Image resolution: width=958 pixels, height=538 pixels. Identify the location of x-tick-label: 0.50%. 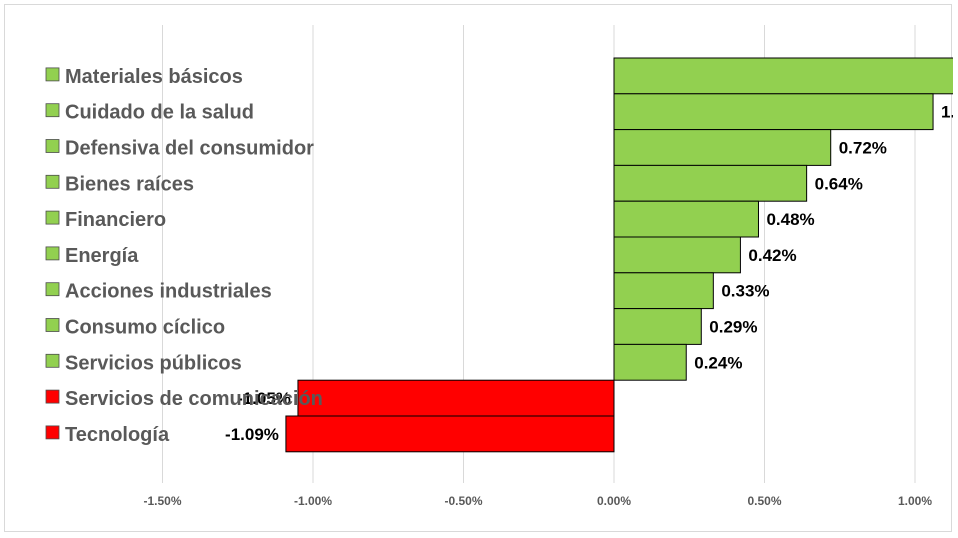
(764, 501).